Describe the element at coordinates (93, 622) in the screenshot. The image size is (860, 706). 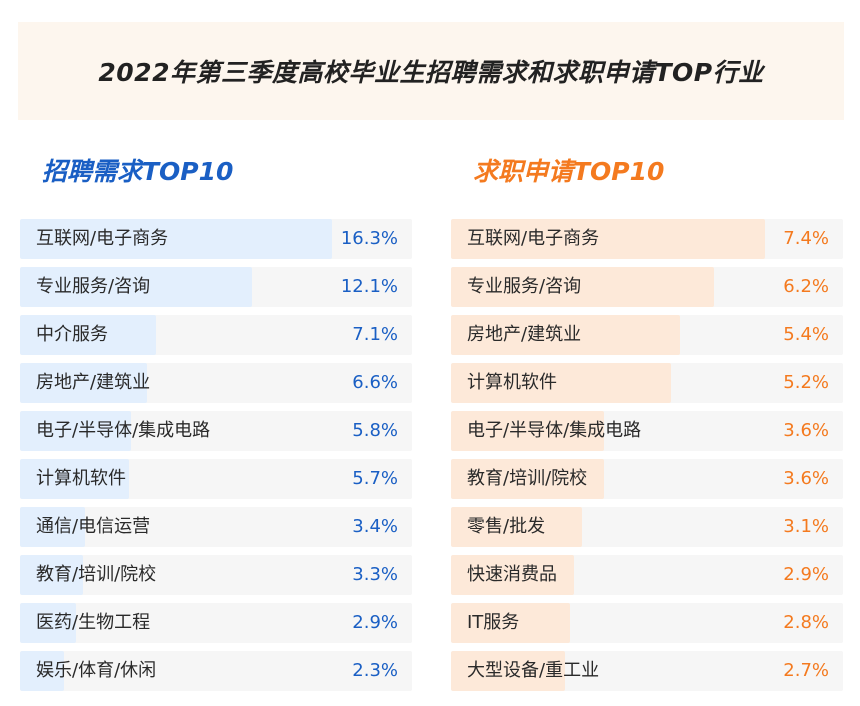
I see `bar-category-label: 医药/生物工程` at that location.